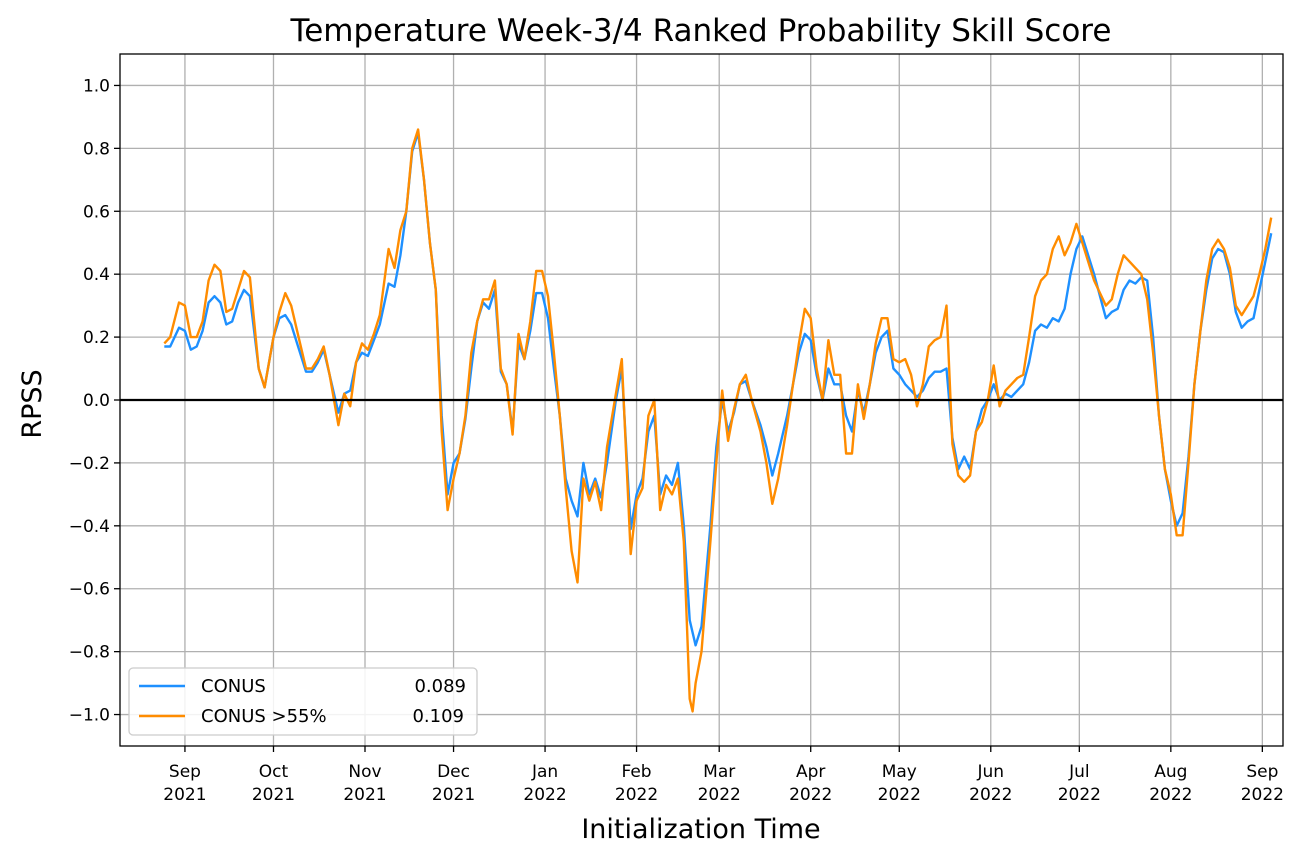 This screenshot has height=859, width=1297. I want to click on y-tick-label: −0.8, so click(89, 653).